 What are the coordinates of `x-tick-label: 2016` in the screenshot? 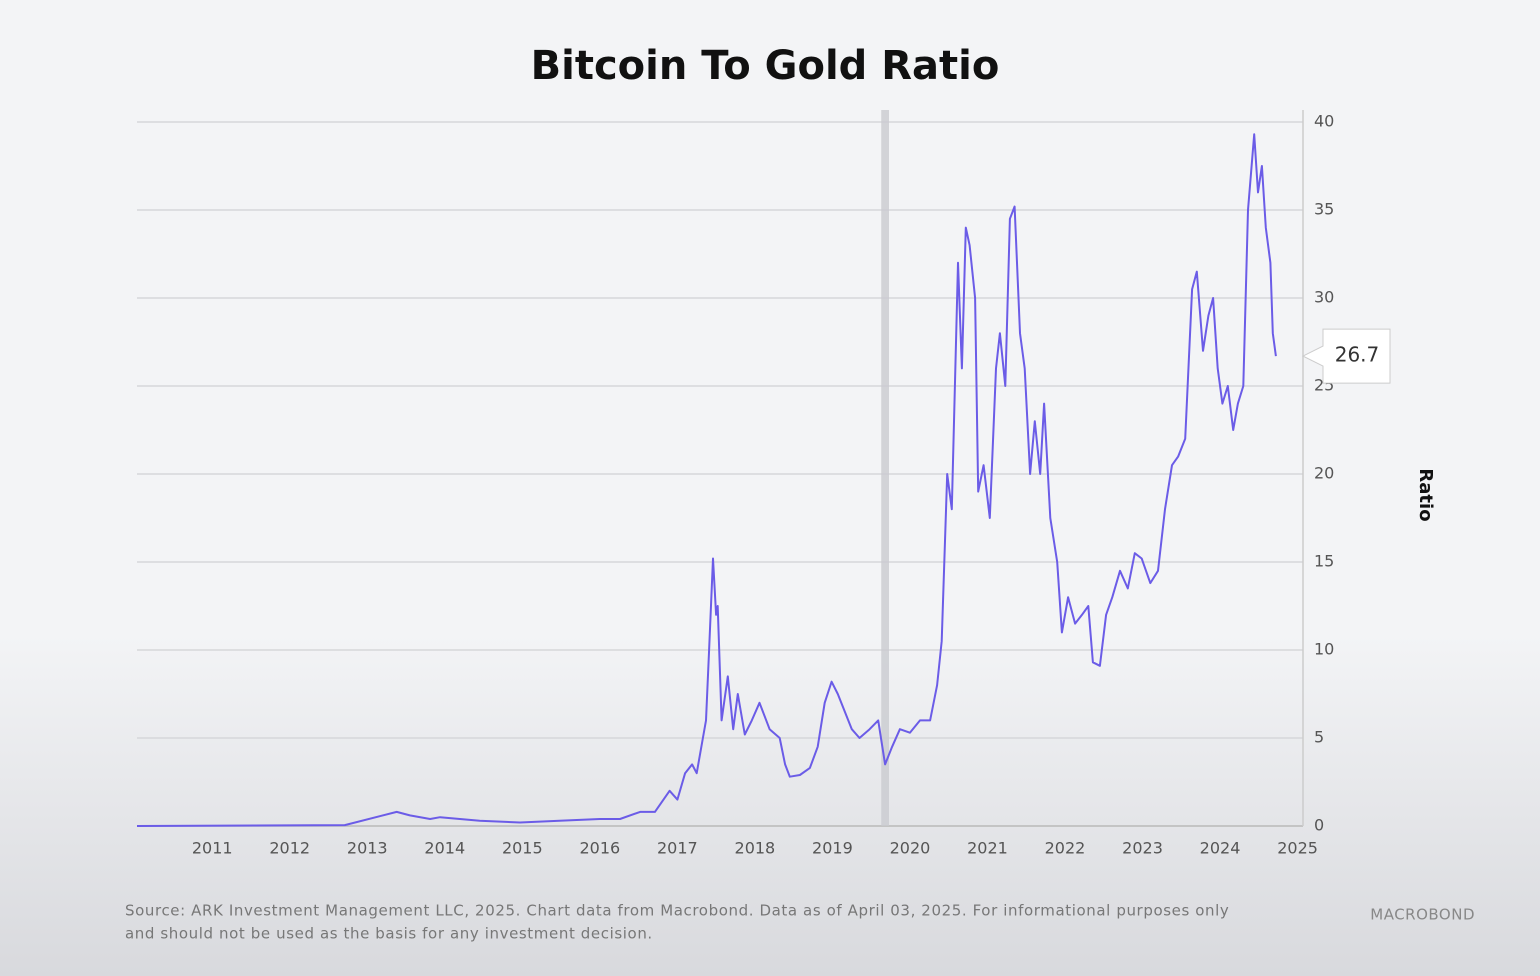 It's located at (599, 848).